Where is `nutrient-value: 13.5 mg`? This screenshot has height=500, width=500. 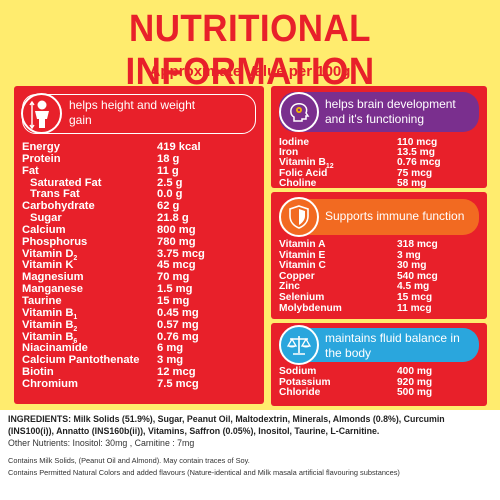
nutrient-value: 13.5 mg is located at coordinates (416, 153).